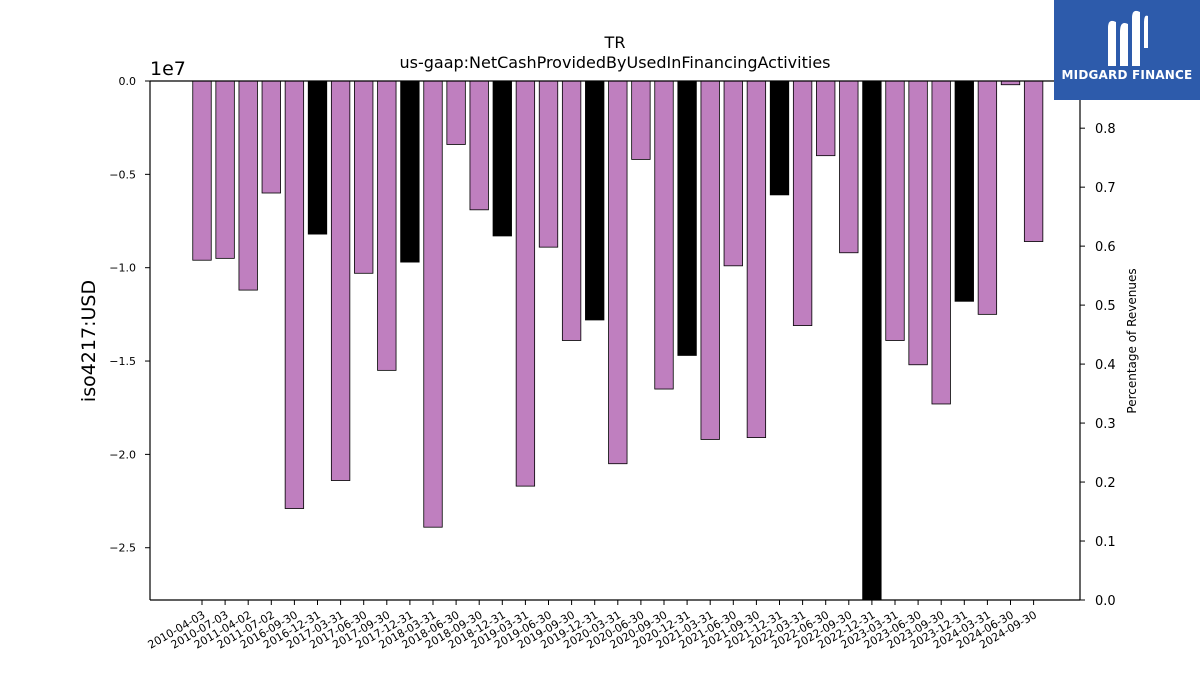 This screenshot has height=675, width=1200. I want to click on y2-tick-label: 0.2, so click(1105, 483).